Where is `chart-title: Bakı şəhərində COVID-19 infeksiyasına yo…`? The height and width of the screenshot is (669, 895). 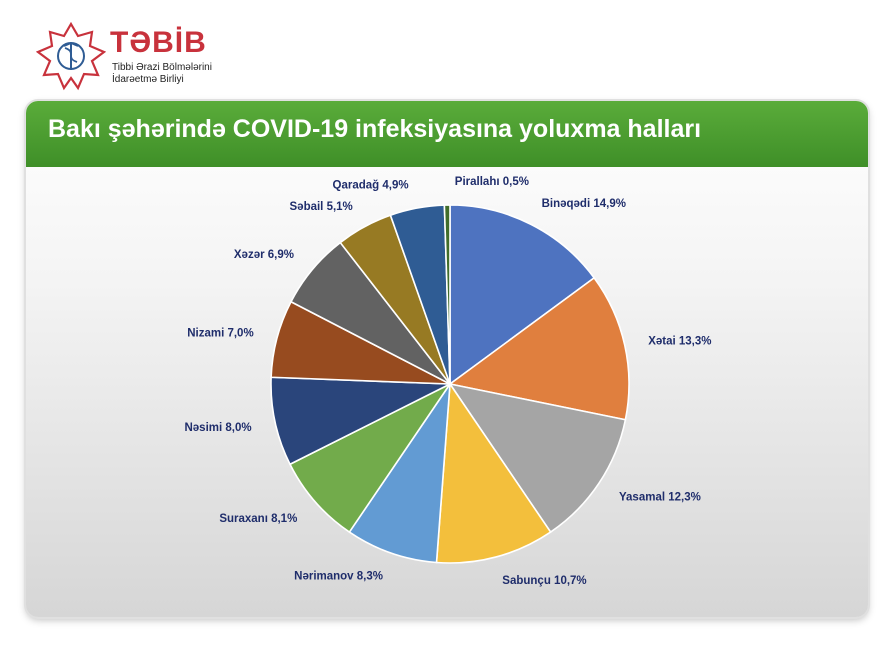 chart-title: Bakı şəhərində COVID-19 infeksiyasına yo… is located at coordinates (375, 129).